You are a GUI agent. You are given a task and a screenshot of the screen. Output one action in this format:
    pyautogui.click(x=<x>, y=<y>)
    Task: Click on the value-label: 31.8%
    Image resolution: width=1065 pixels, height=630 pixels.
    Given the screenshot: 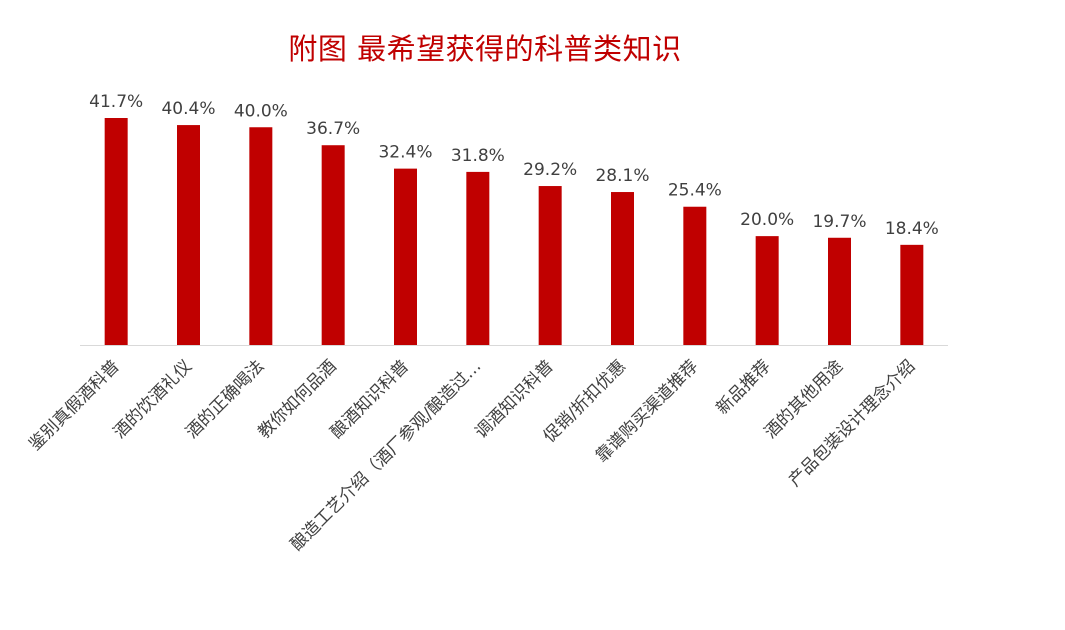 What is the action you would take?
    pyautogui.click(x=478, y=156)
    